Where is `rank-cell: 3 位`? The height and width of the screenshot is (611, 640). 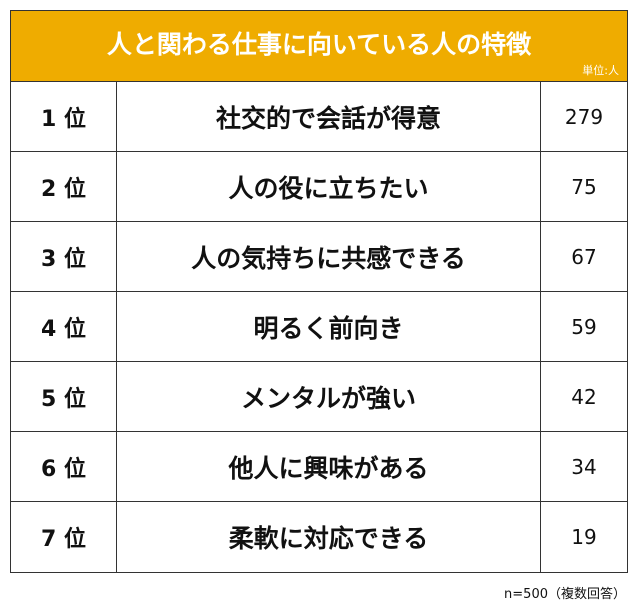 rank-cell: 3 位 is located at coordinates (64, 256).